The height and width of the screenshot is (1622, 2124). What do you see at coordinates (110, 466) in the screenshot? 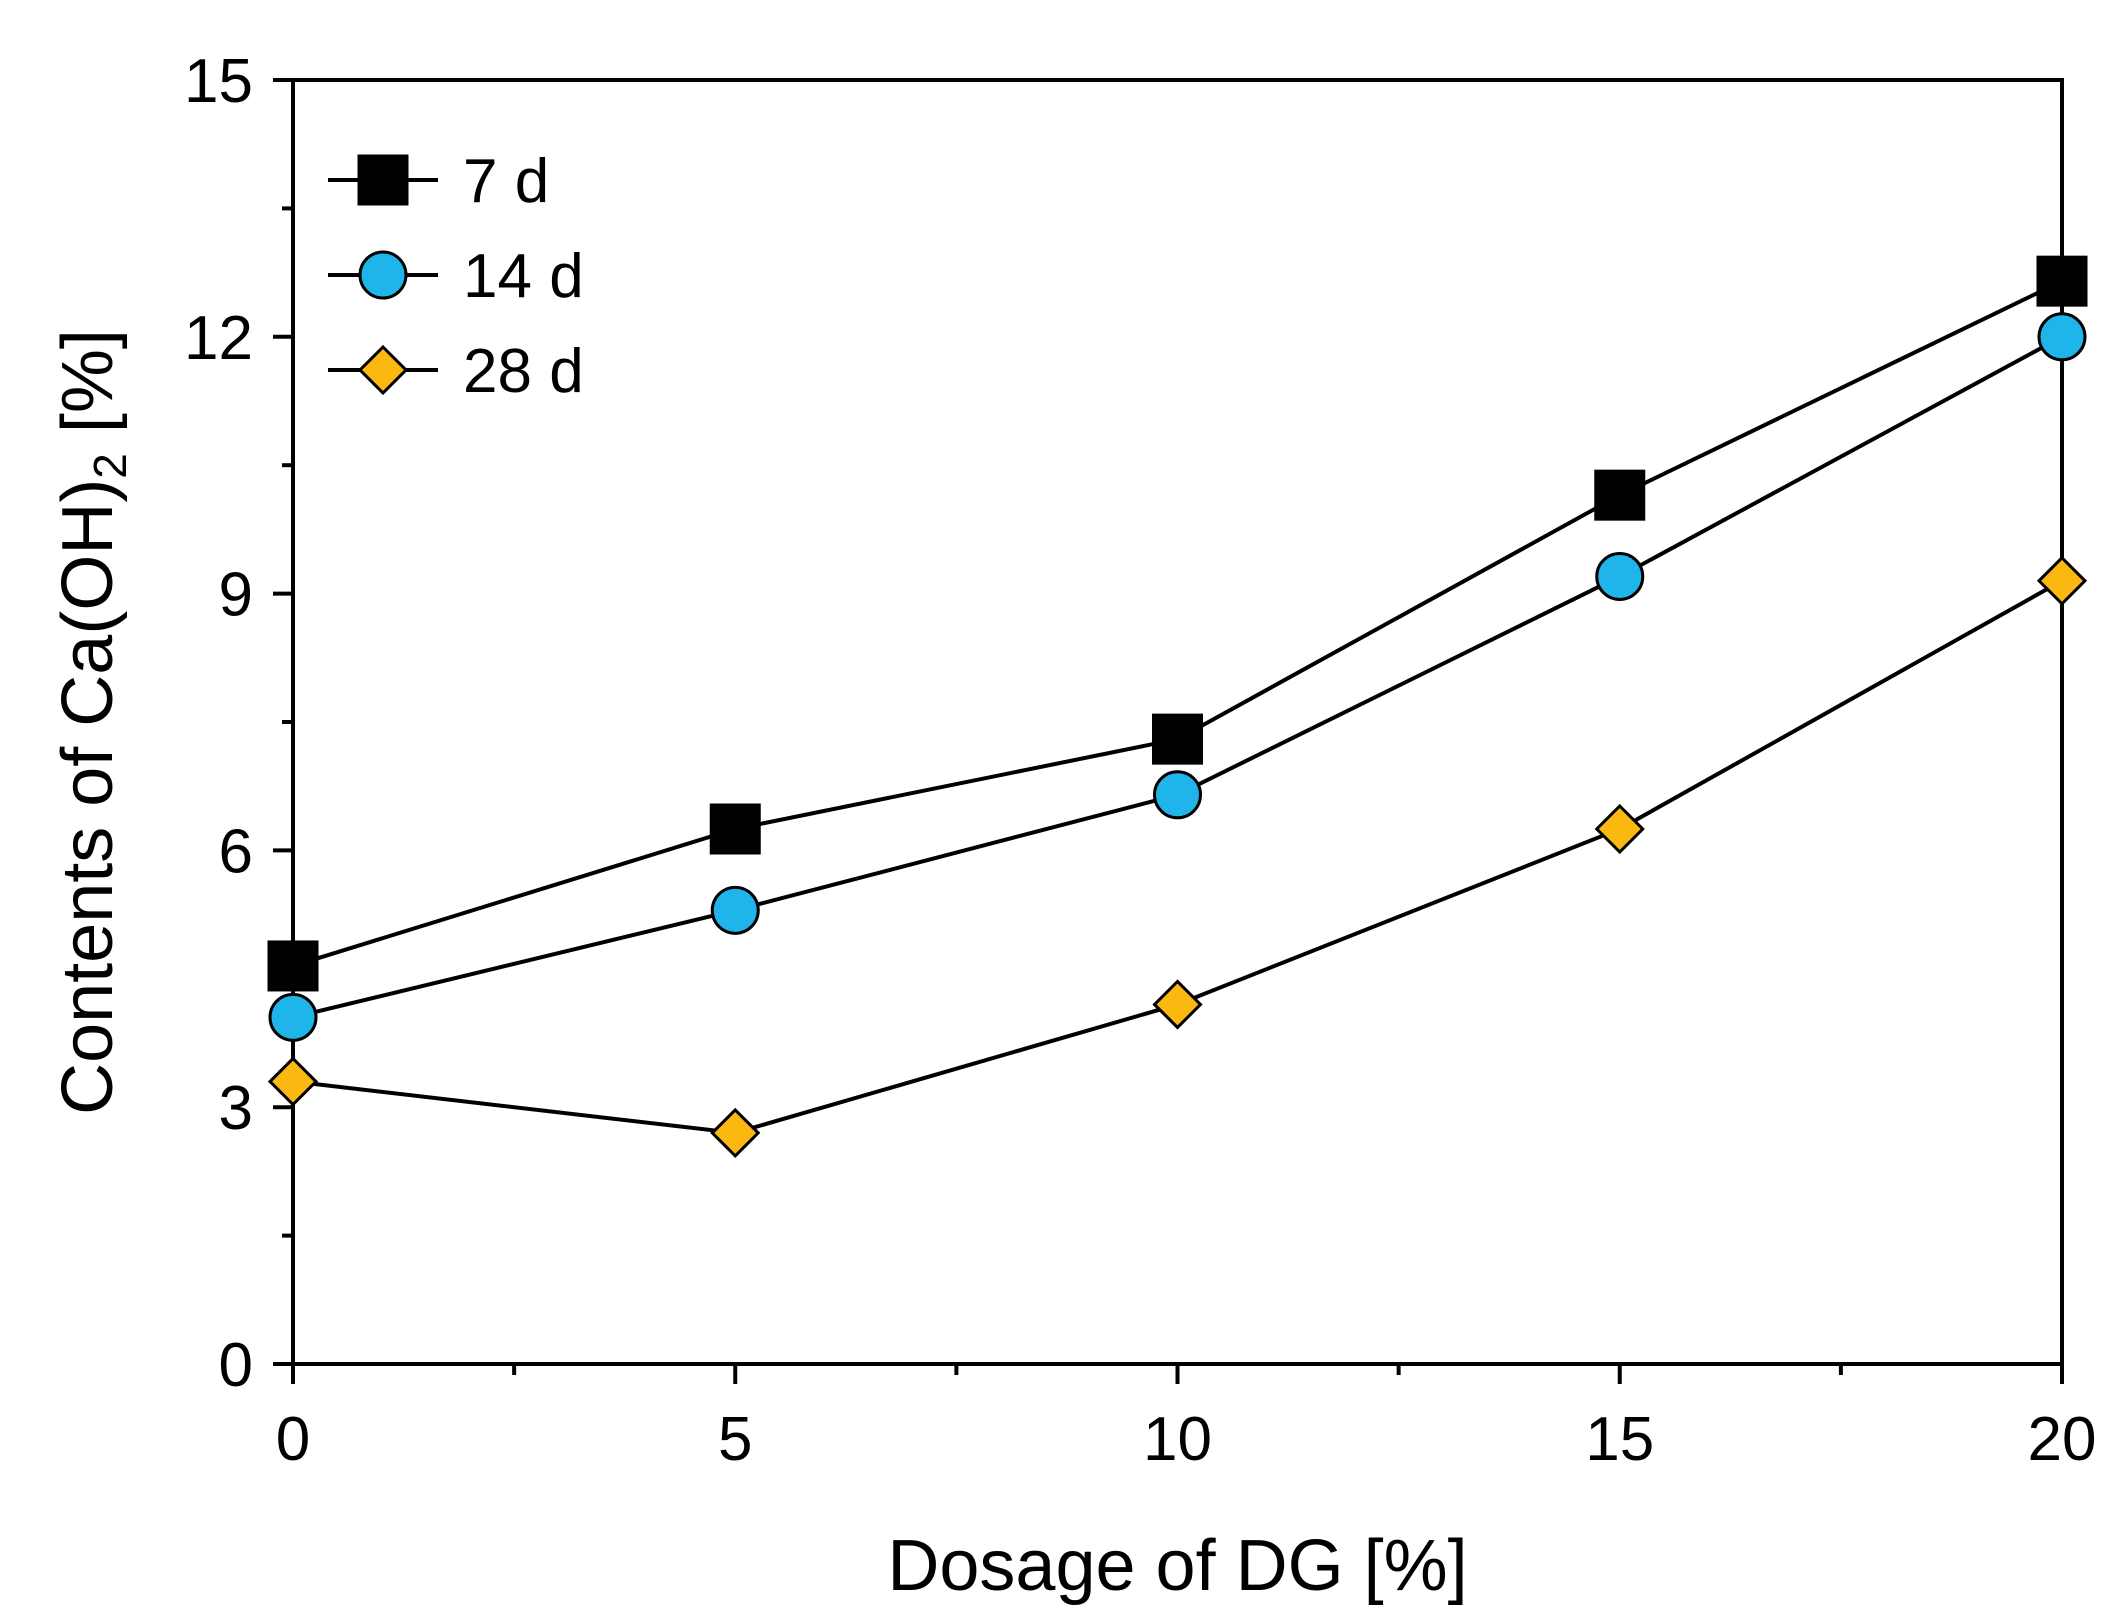
I see `y-axis-title-subscript: 2` at bounding box center [110, 466].